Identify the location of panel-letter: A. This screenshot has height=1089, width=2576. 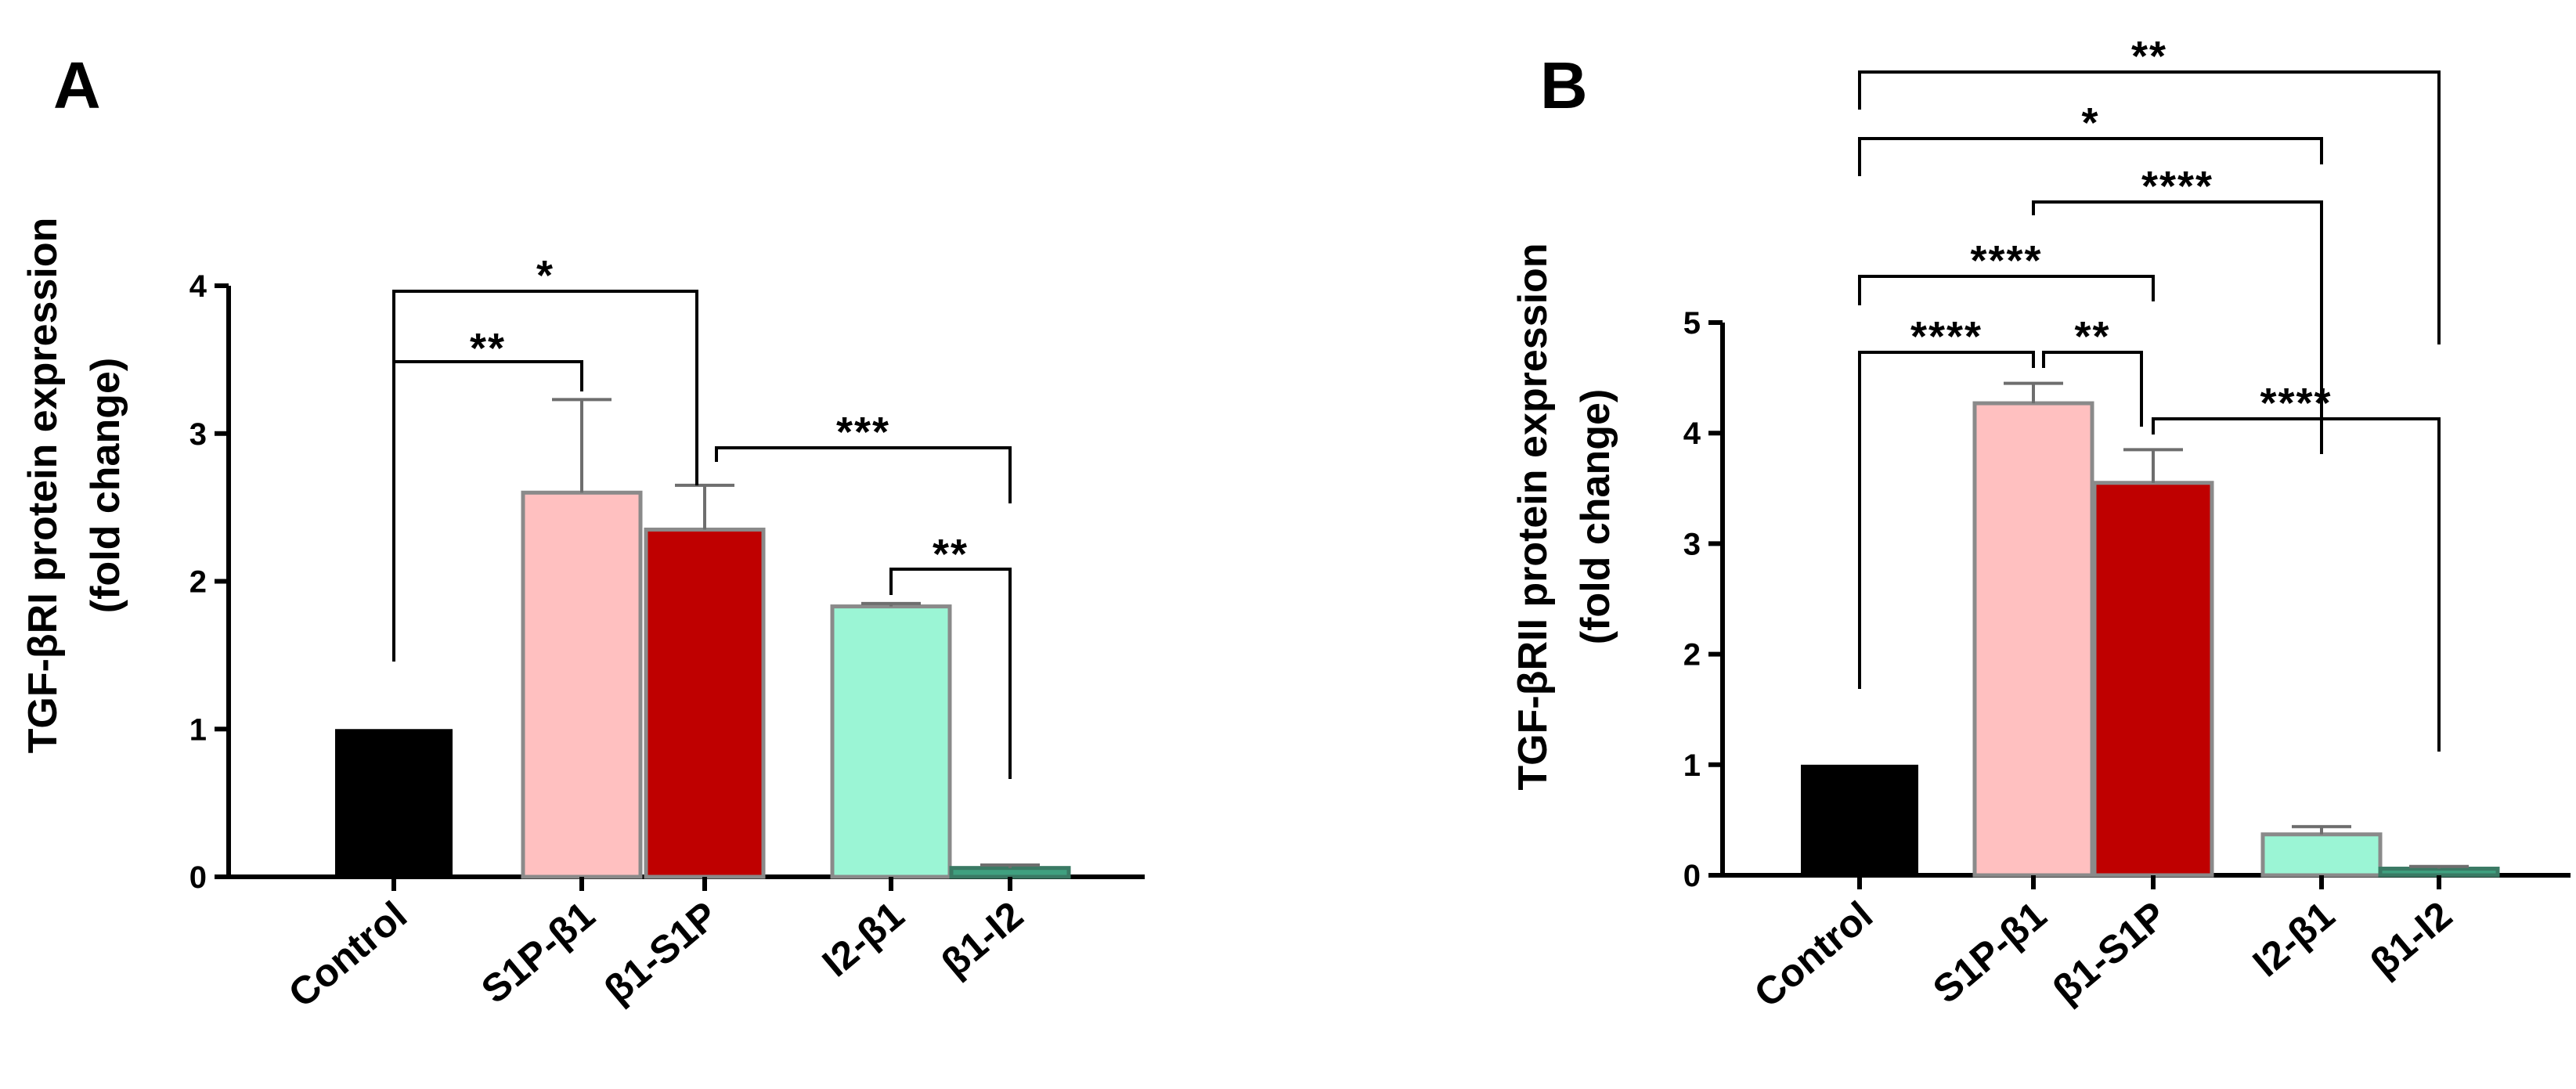
(77, 85).